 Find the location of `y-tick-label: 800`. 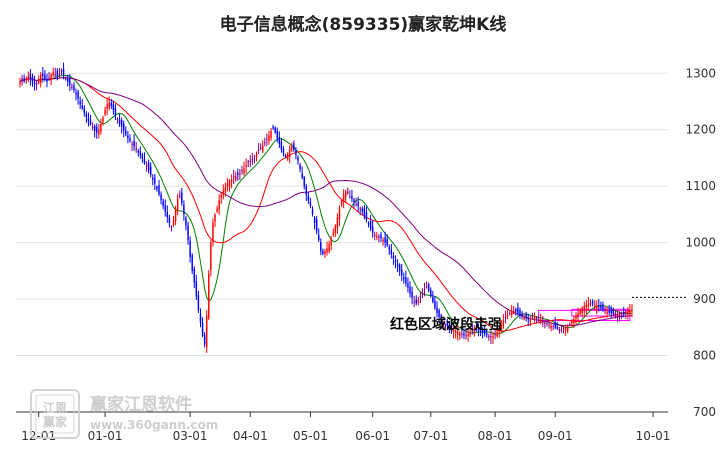

y-tick-label: 800 is located at coordinates (704, 356).